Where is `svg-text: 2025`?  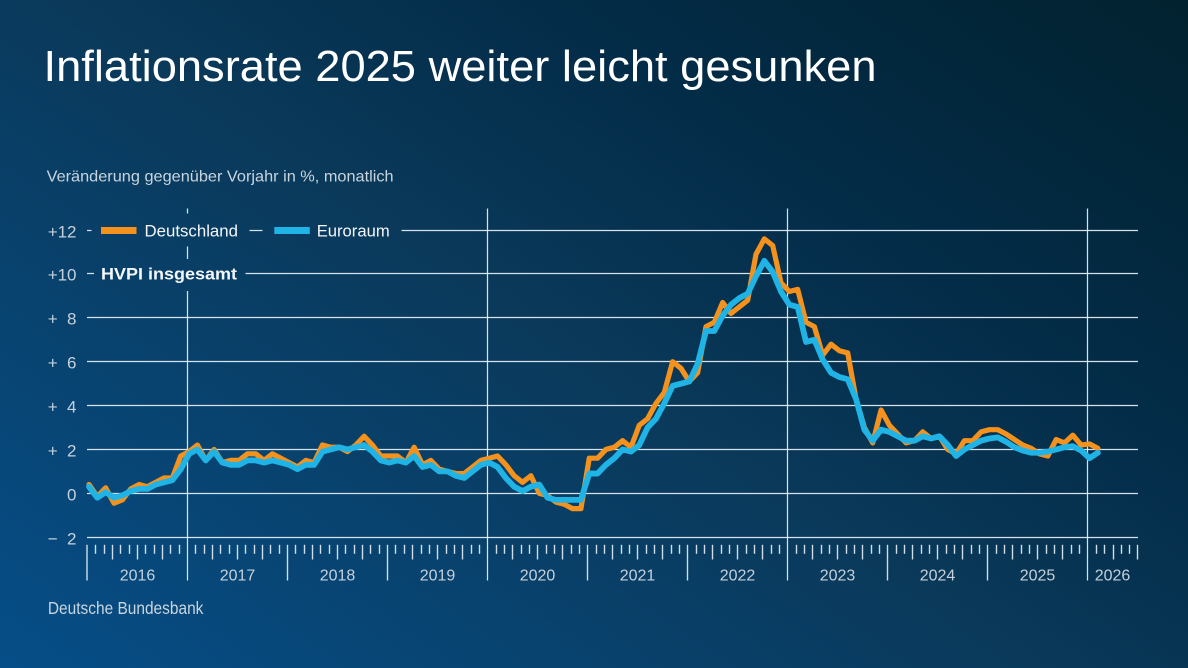 svg-text: 2025 is located at coordinates (1038, 575).